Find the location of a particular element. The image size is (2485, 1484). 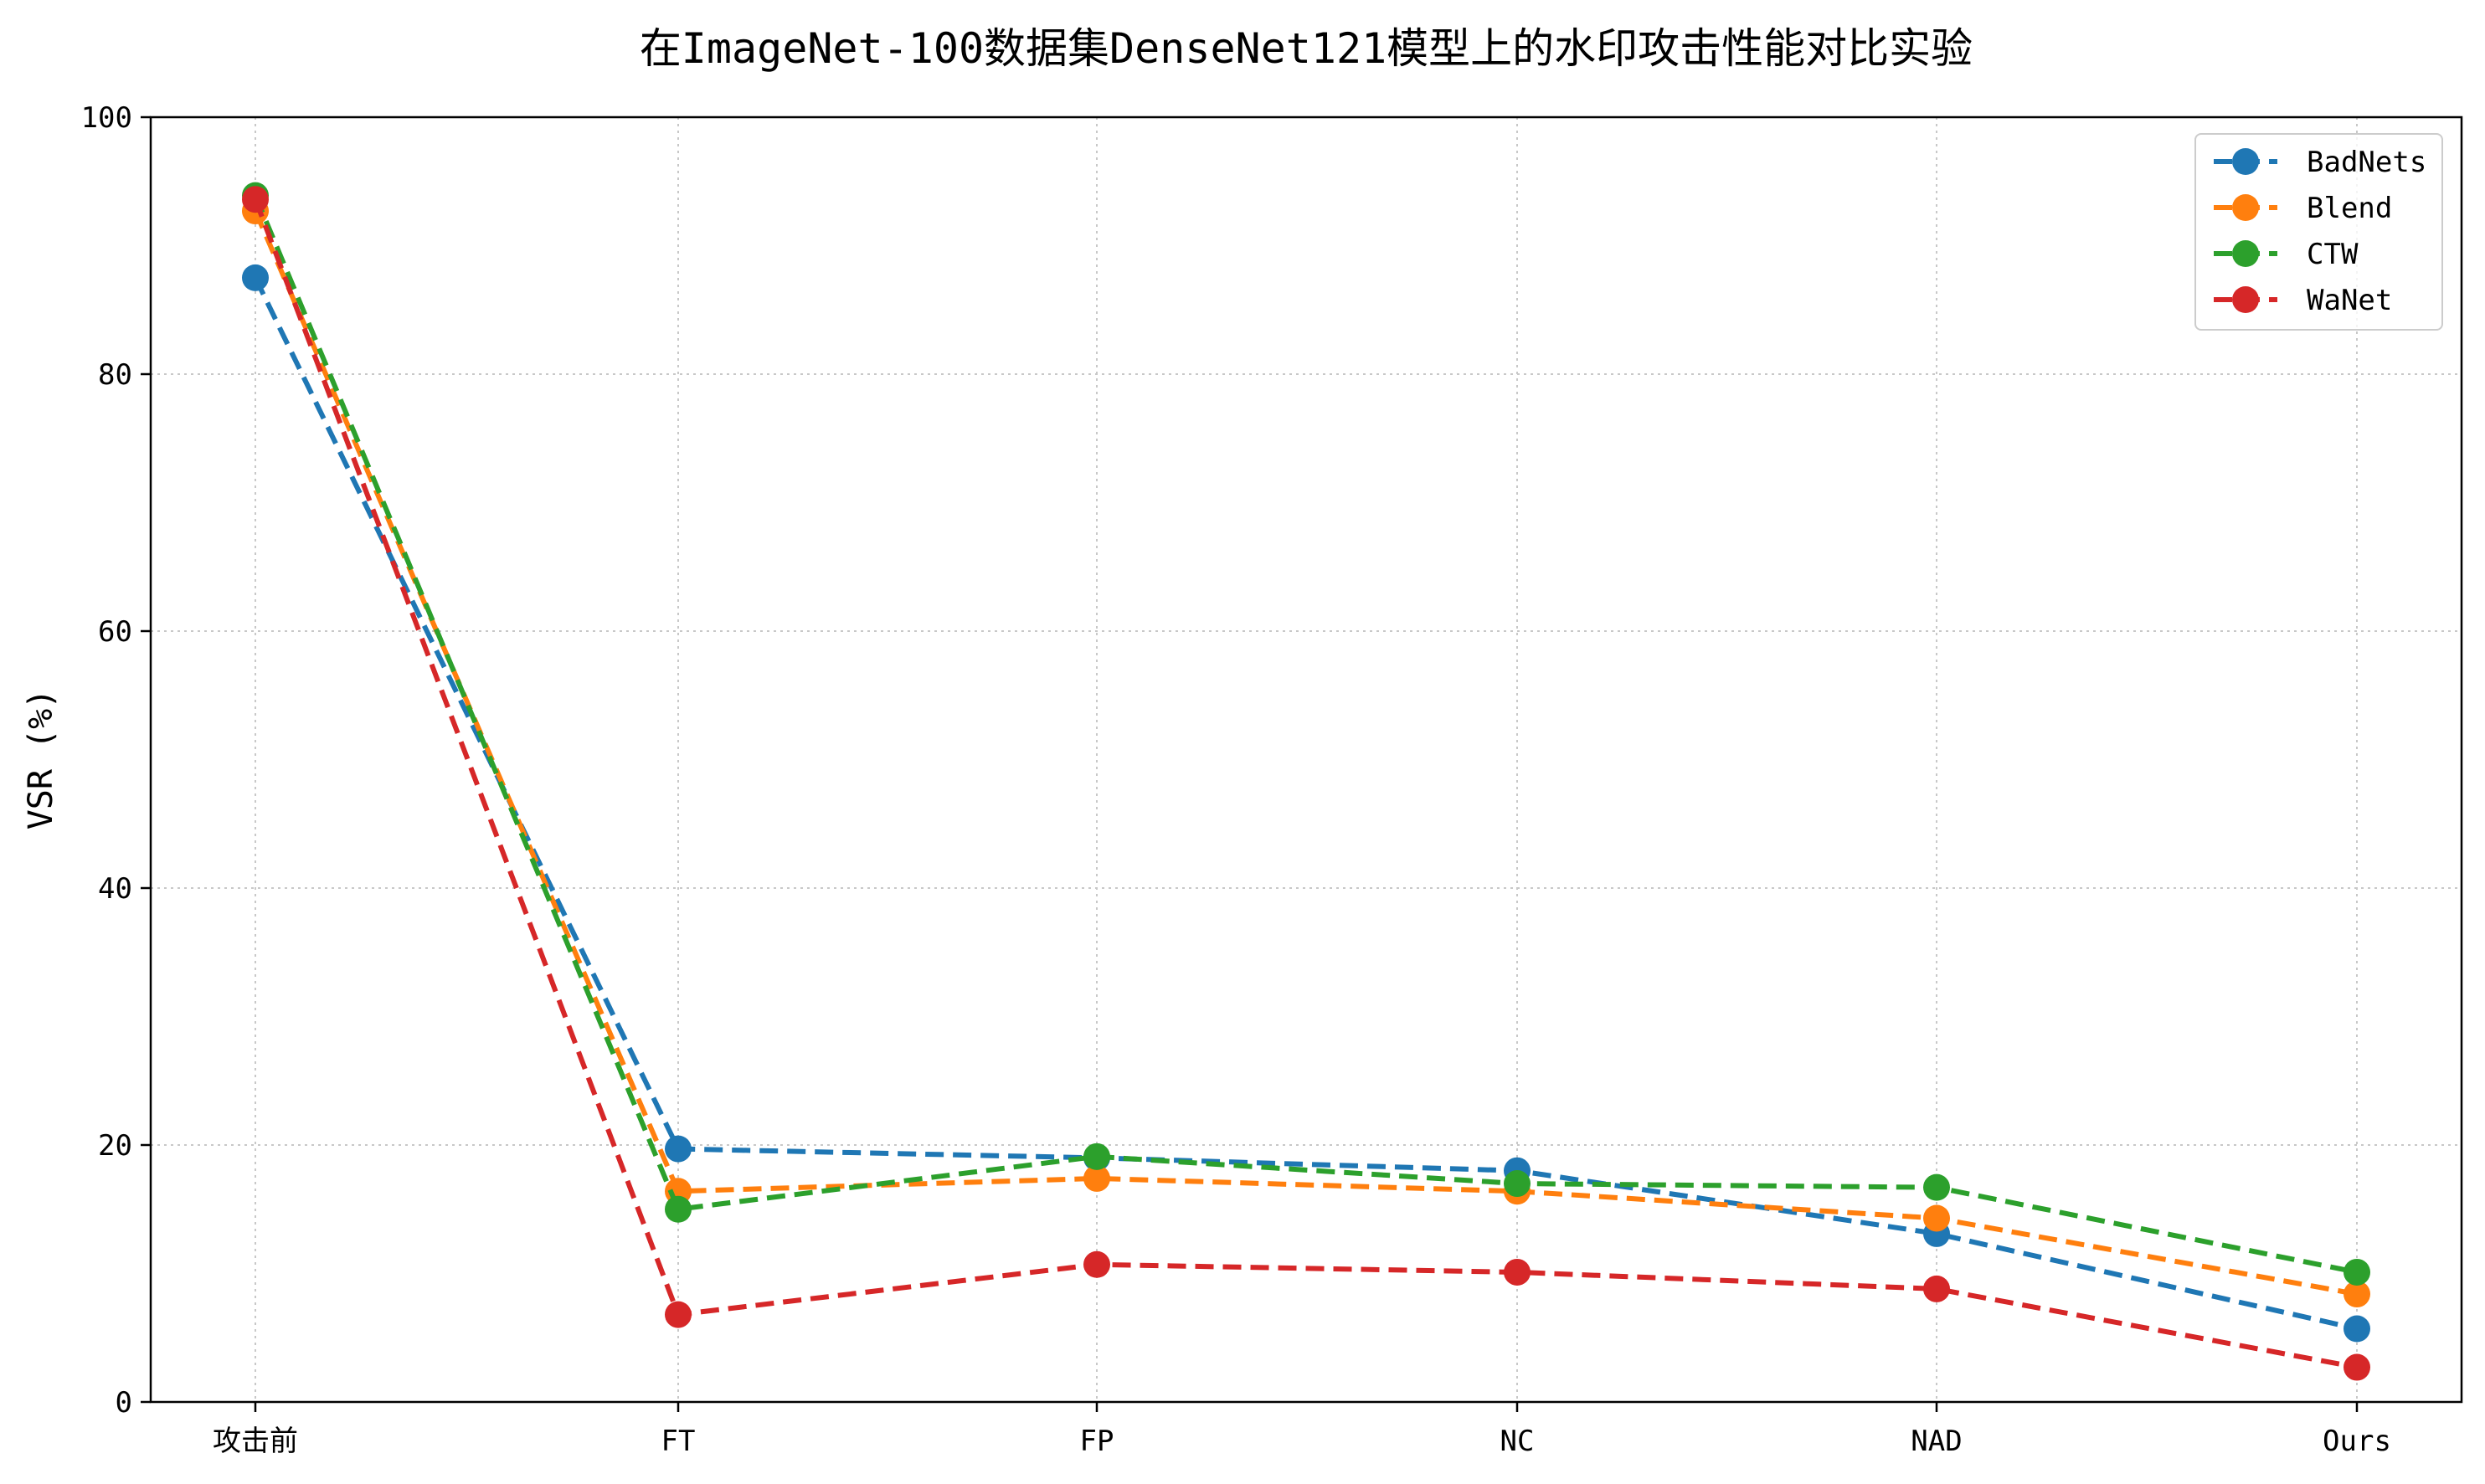

y-axis-label: VSR (%) is located at coordinates (41, 760).